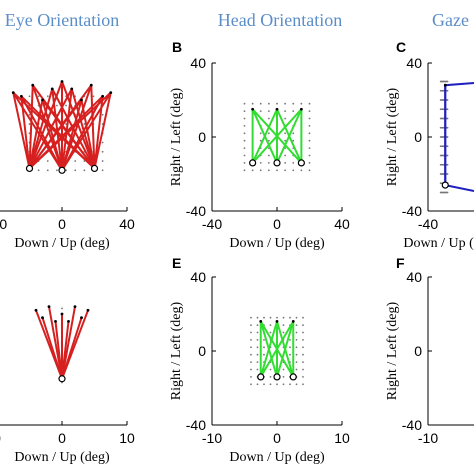  Describe the element at coordinates (127, 224) in the screenshot. I see `x-tick-label: 40` at that location.